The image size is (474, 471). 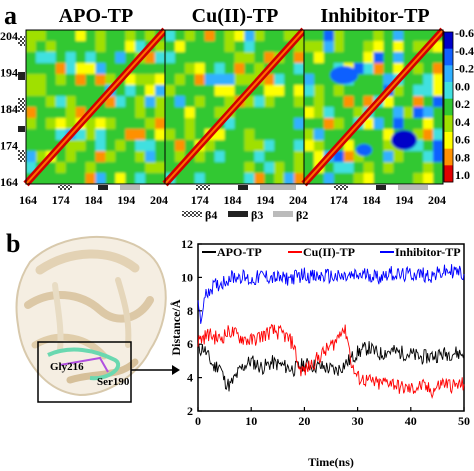 What do you see at coordinates (211, 215) in the screenshot?
I see `beta4-label: β4` at bounding box center [211, 215].